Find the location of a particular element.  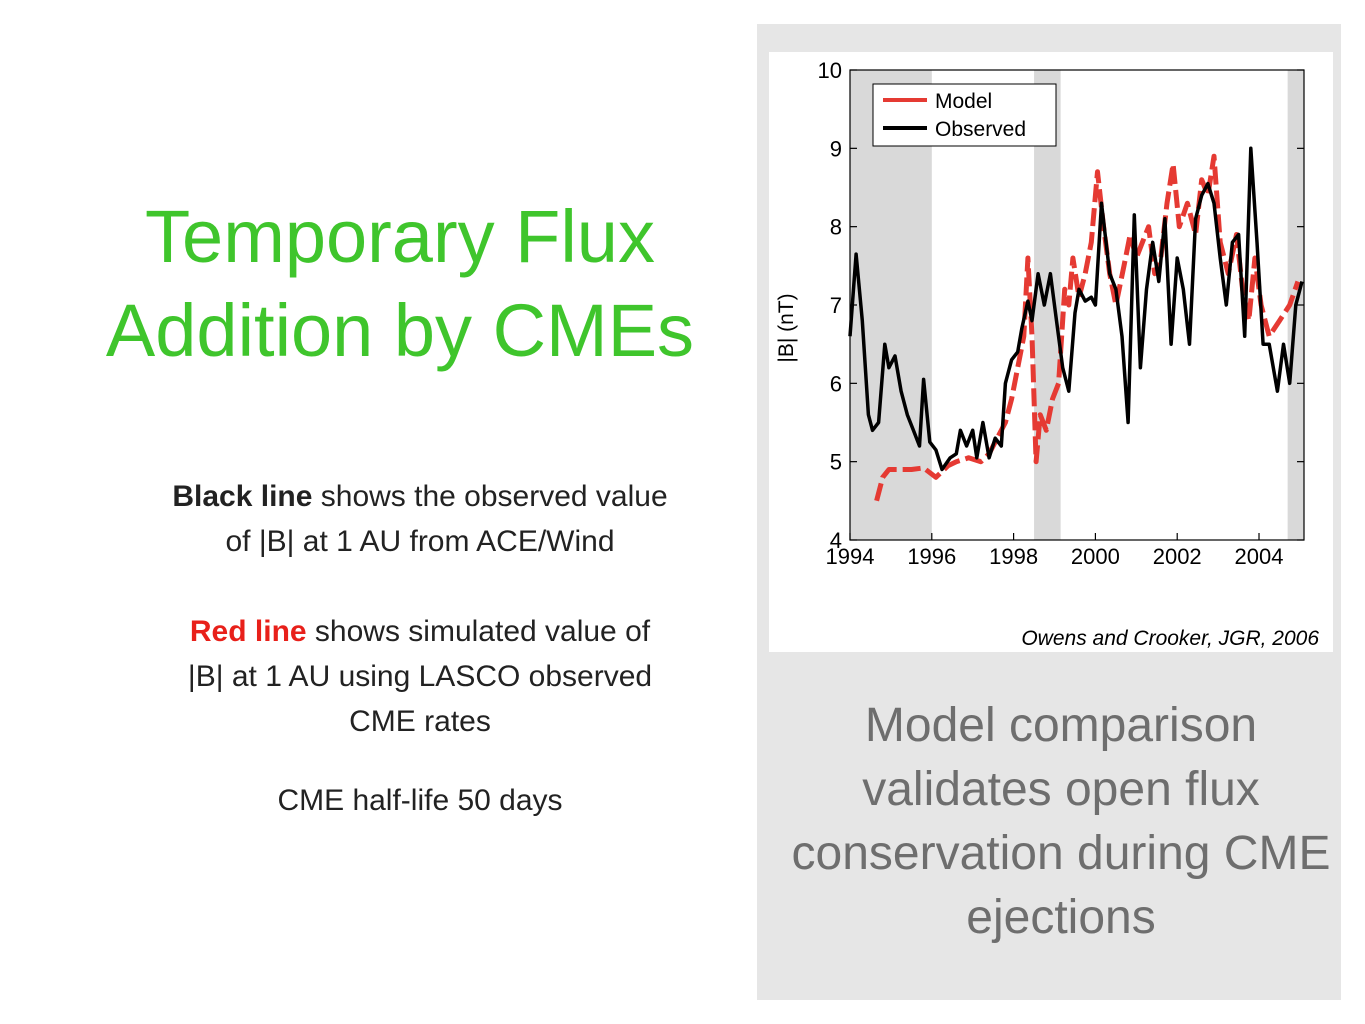

x-tick-label-1998: 1998 is located at coordinates (1013, 556).